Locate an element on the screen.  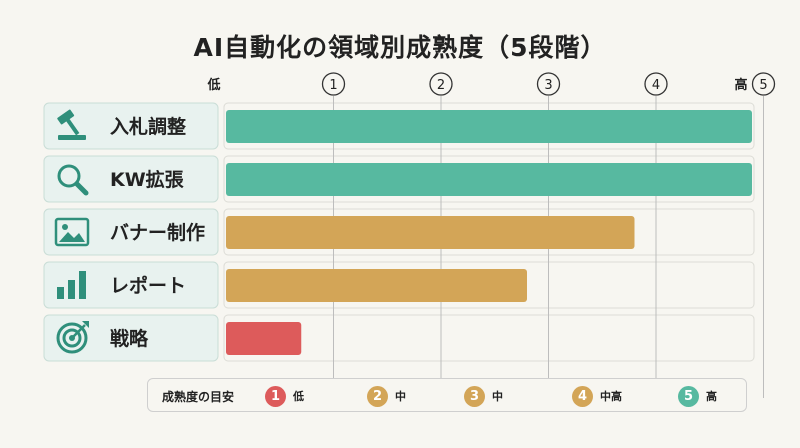
category-label-1: 入札調整 is located at coordinates (148, 126).